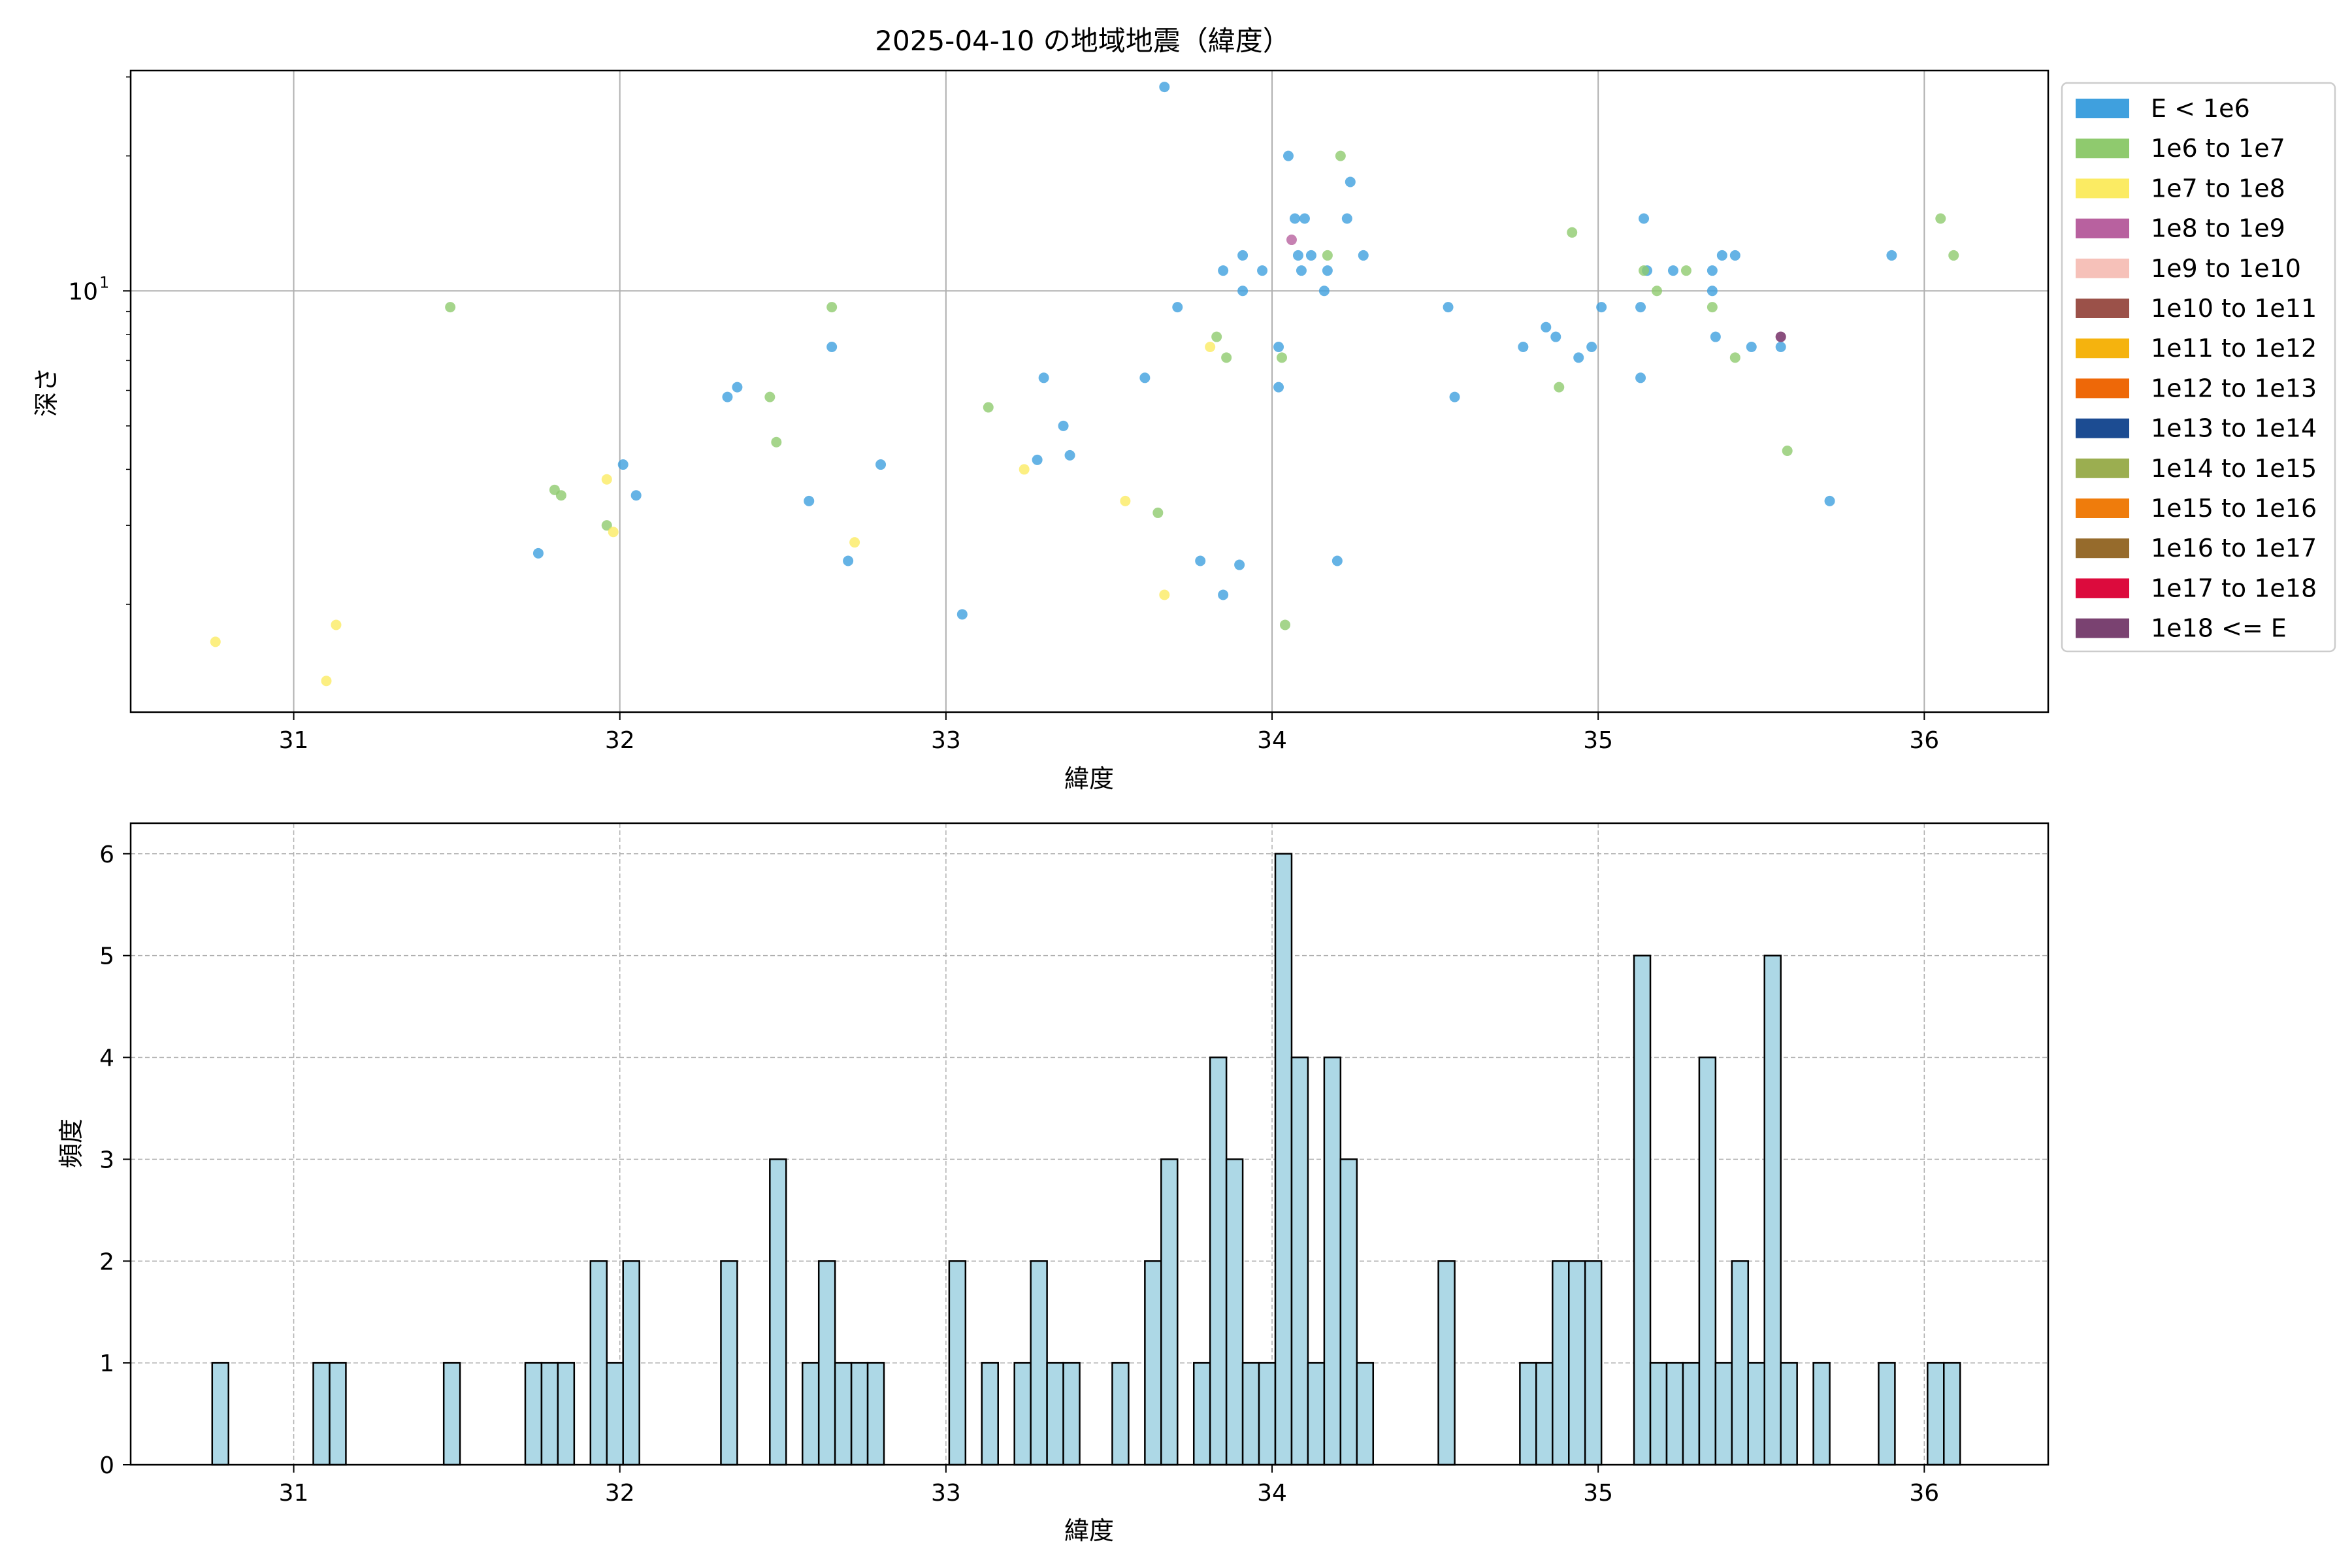 This screenshot has width=2352, height=1568. What do you see at coordinates (2234, 428) in the screenshot?
I see `legend-label: 1e13 to 1e14` at bounding box center [2234, 428].